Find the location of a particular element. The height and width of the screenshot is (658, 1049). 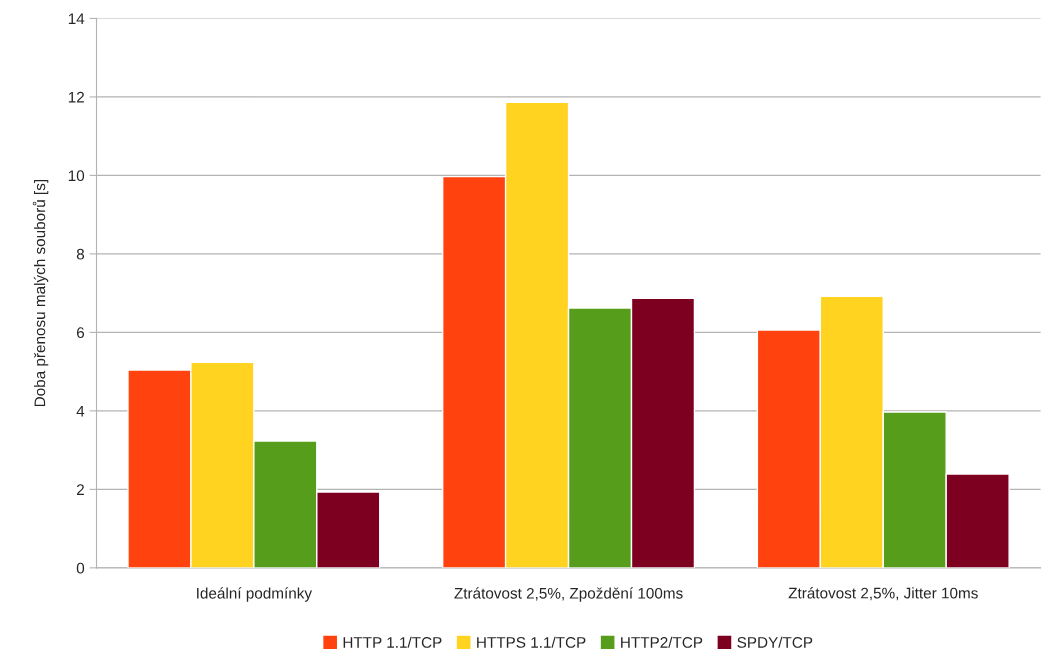

y-tick-label: 14 is located at coordinates (76, 18).